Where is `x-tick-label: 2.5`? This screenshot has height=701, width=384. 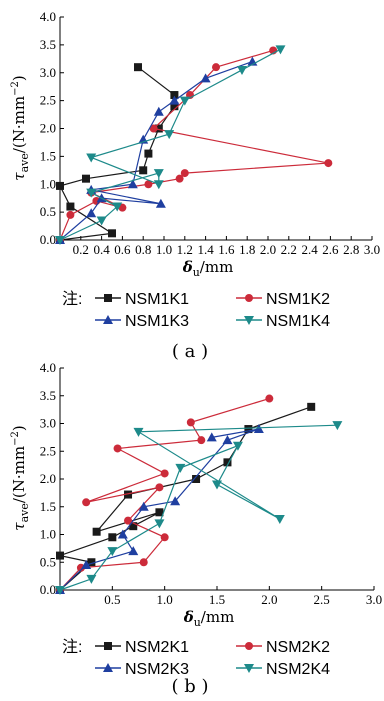
x-tick-label: 2.5 is located at coordinates (322, 599).